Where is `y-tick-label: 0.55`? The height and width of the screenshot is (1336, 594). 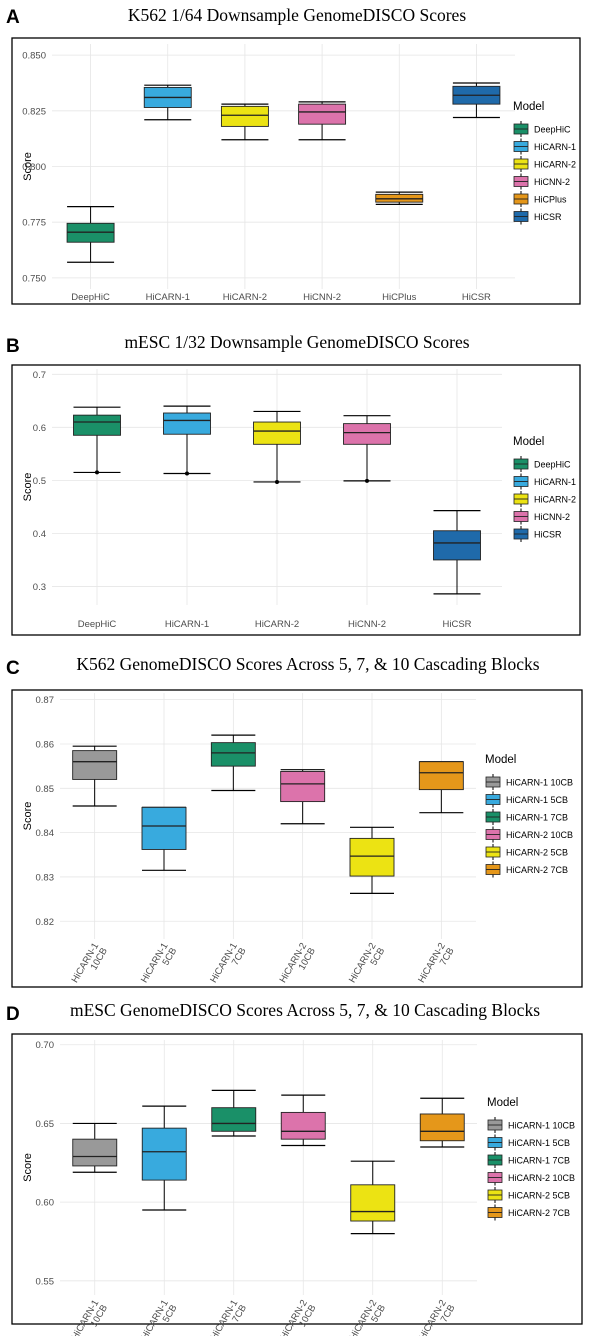 y-tick-label: 0.55 is located at coordinates (45, 1281).